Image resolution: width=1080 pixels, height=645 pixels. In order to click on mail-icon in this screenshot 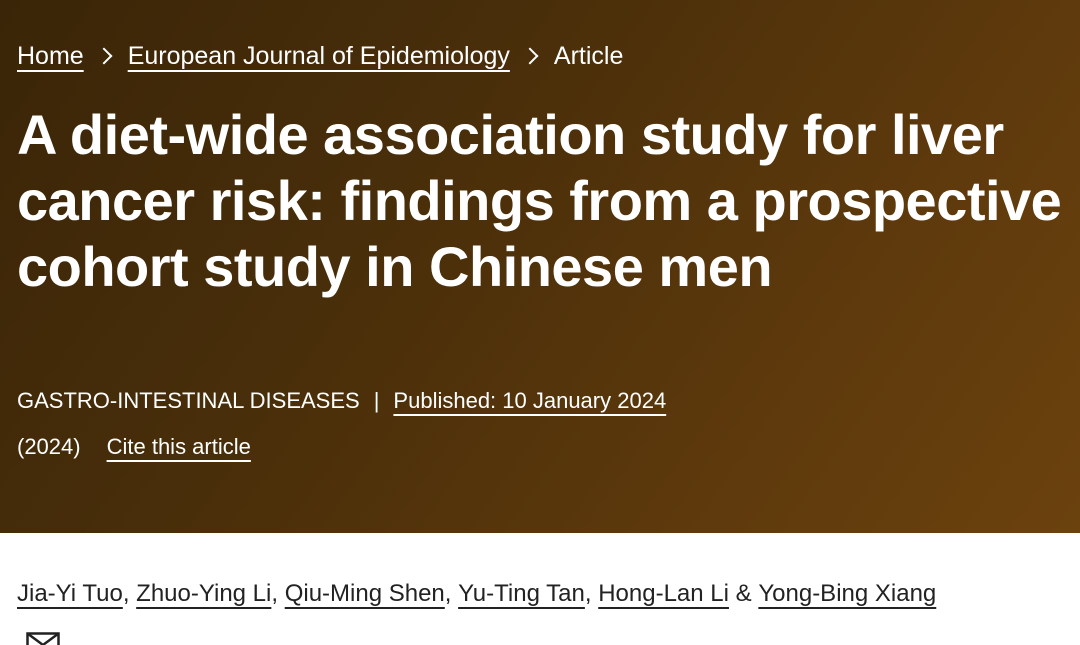, I will do `click(43, 638)`.